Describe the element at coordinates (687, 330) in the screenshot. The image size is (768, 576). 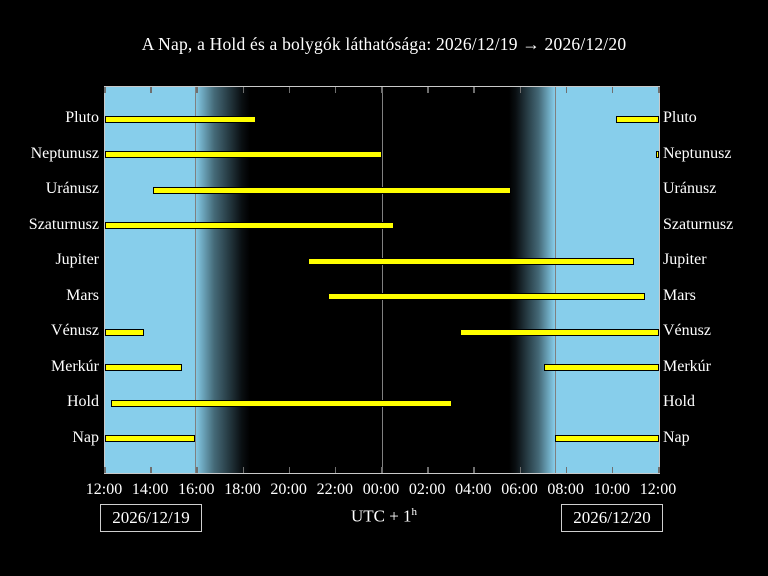
I see `row-label-right-vénusz: Vénusz` at that location.